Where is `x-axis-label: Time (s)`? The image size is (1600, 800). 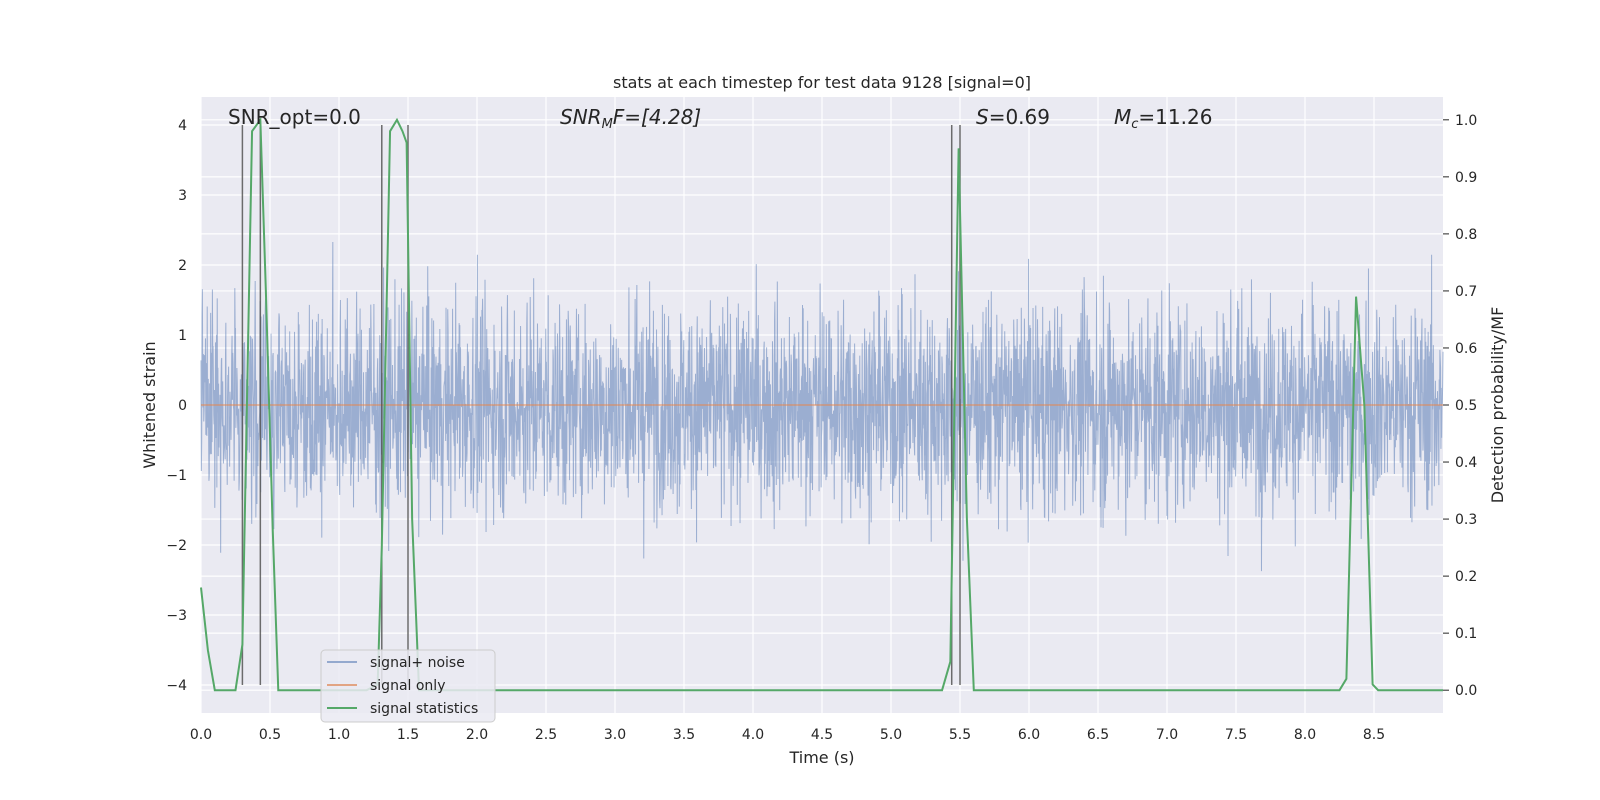
x-axis-label: Time (s) is located at coordinates (821, 757).